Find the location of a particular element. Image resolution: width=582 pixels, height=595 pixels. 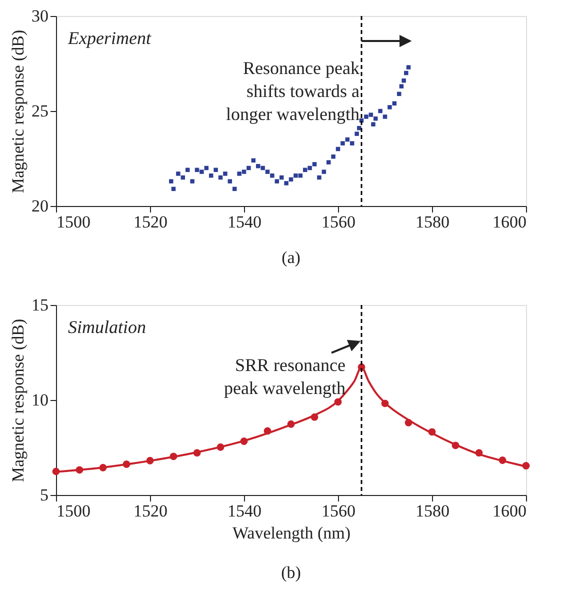

y-tick-label: 15 is located at coordinates (40, 305).